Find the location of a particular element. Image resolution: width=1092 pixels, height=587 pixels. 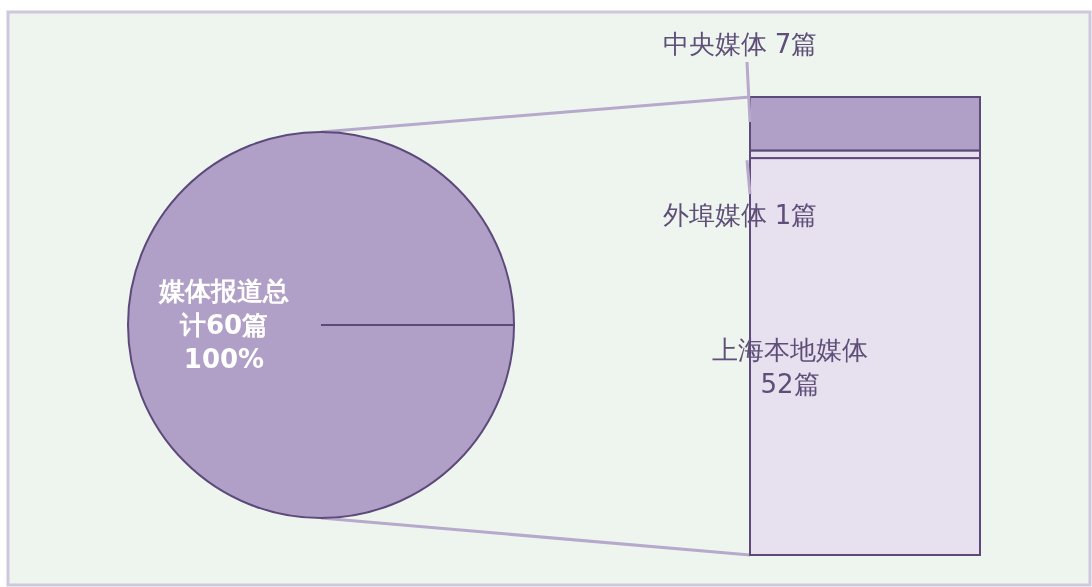

series-label: 中央媒体 is located at coordinates (714, 44).